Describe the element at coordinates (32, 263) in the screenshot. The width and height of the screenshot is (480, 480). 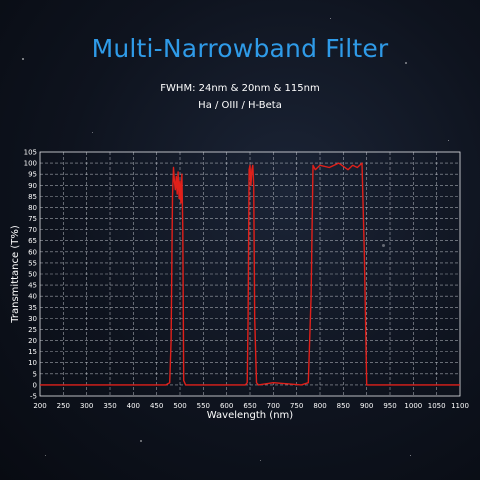
I see `y-tick-label: 55` at that location.